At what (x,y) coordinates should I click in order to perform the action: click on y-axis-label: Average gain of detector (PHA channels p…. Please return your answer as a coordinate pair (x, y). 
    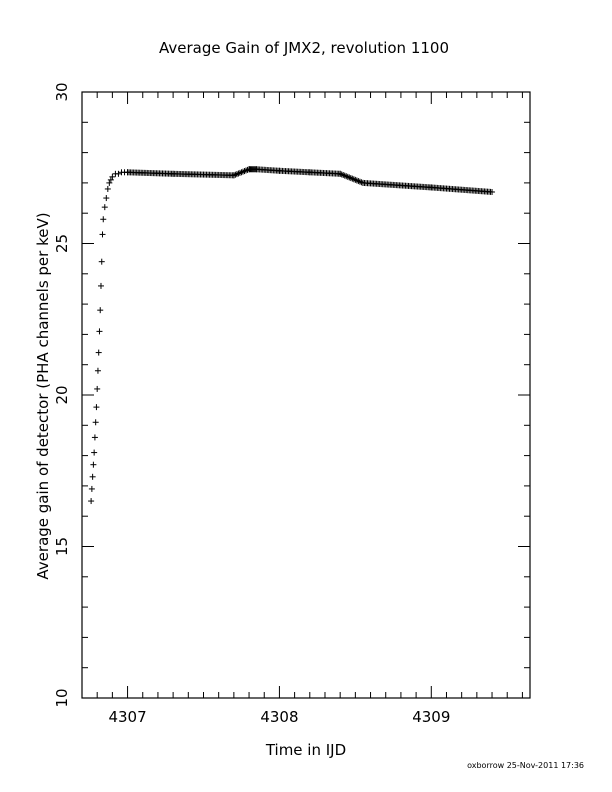
    Looking at the image, I should click on (43, 395).